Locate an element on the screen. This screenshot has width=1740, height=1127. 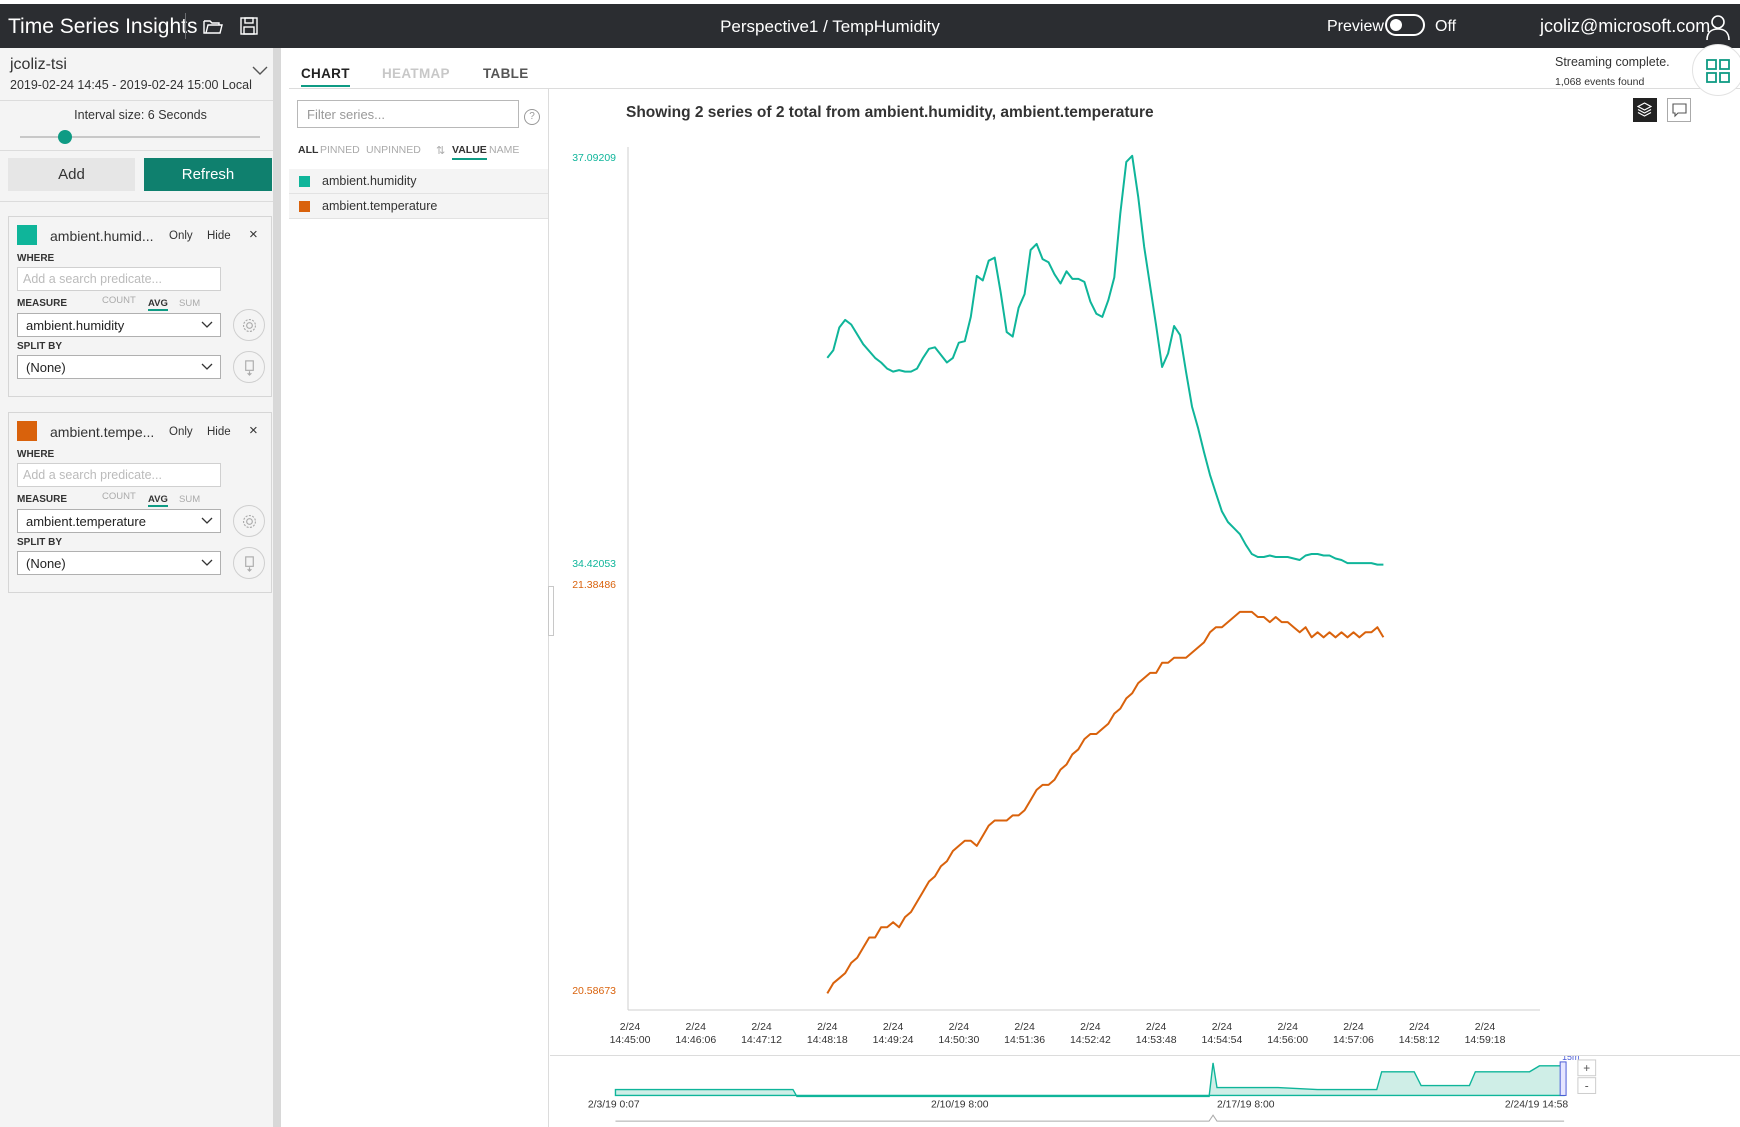
tab-heatmap: HEATMAP is located at coordinates (416, 73).